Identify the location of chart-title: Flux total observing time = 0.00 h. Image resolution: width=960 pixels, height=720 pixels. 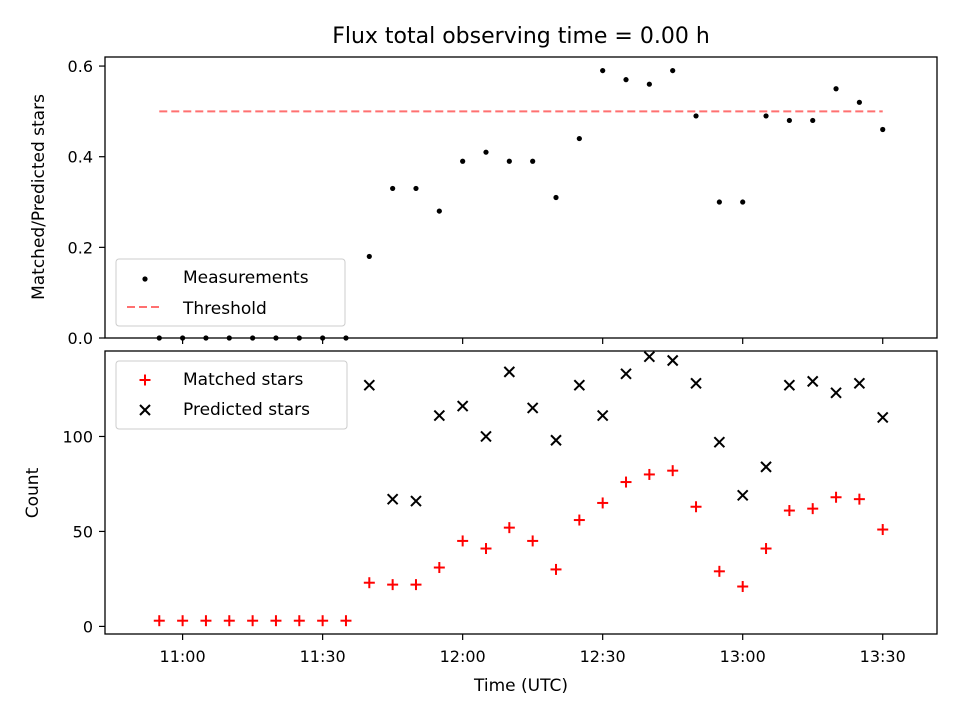
(521, 36).